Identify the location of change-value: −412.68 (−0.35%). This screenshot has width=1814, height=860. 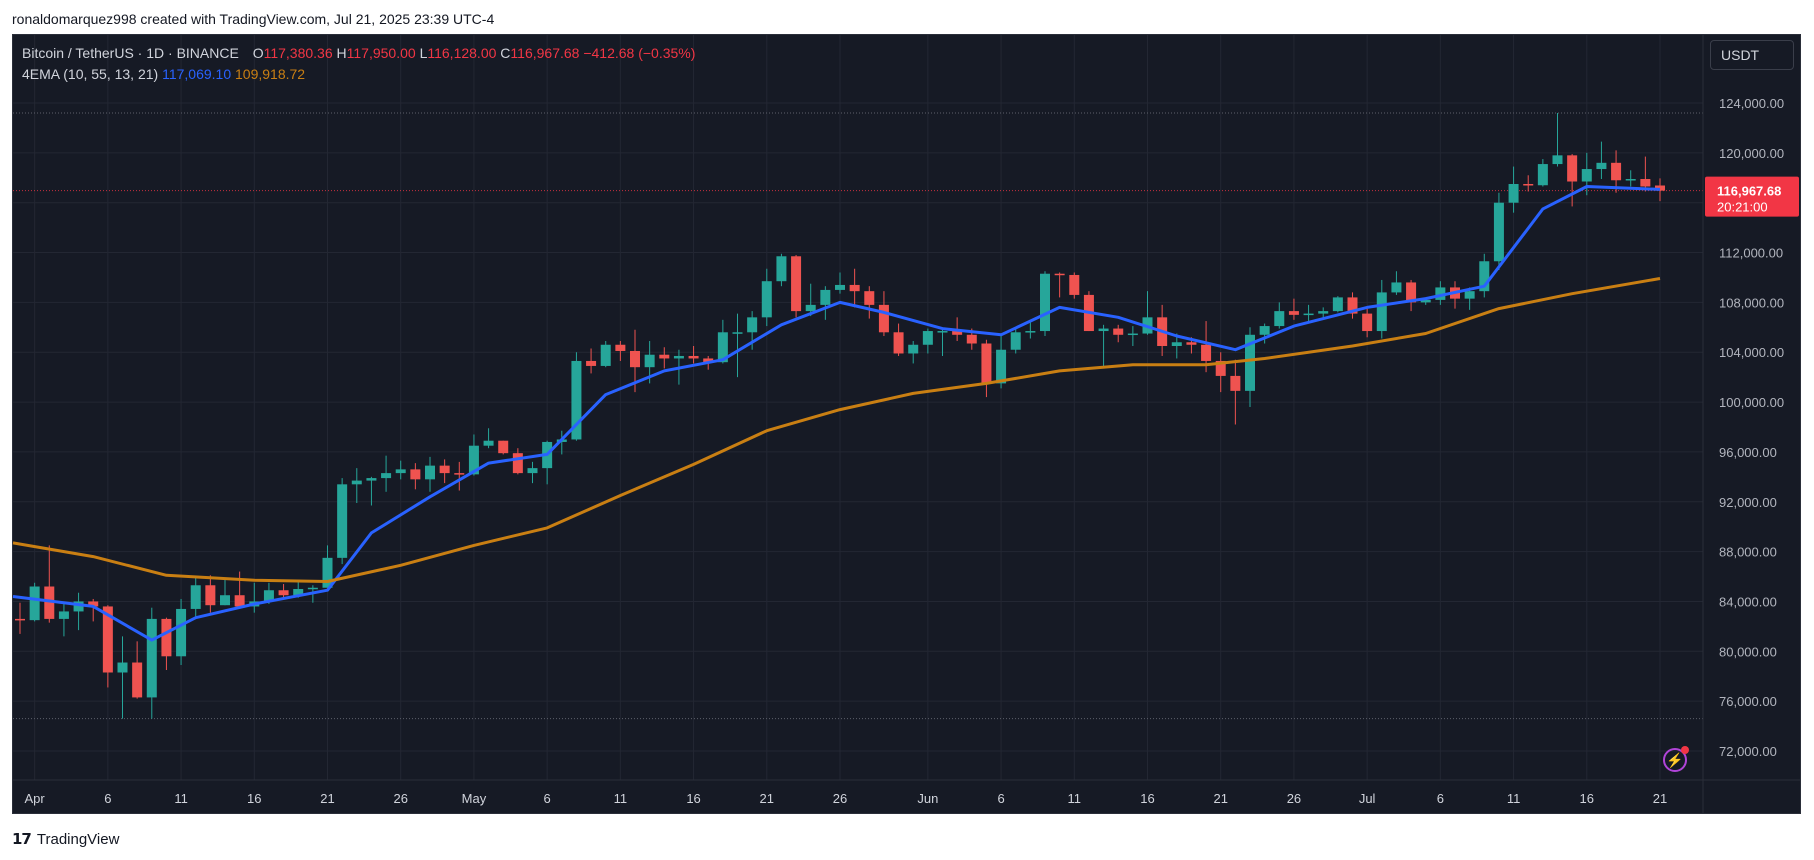
(639, 53).